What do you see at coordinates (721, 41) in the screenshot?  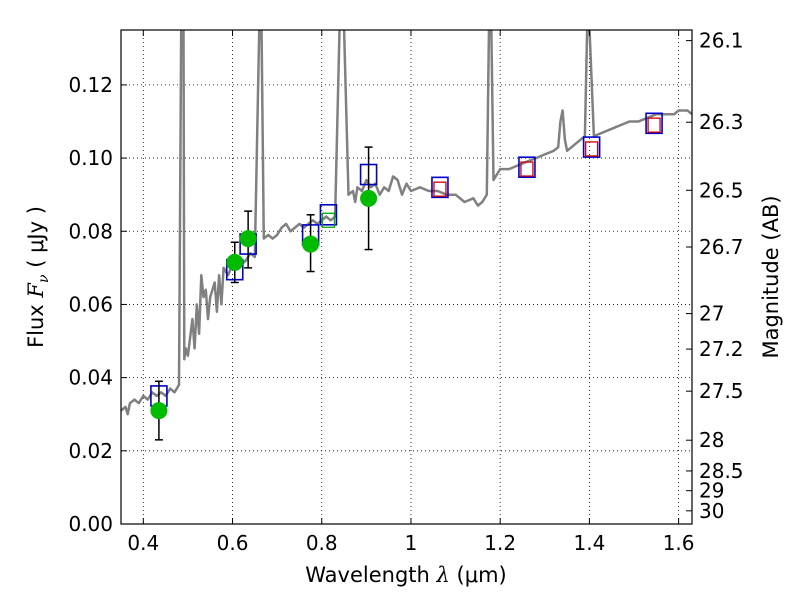 I see `y2-tick-label: 26.1` at bounding box center [721, 41].